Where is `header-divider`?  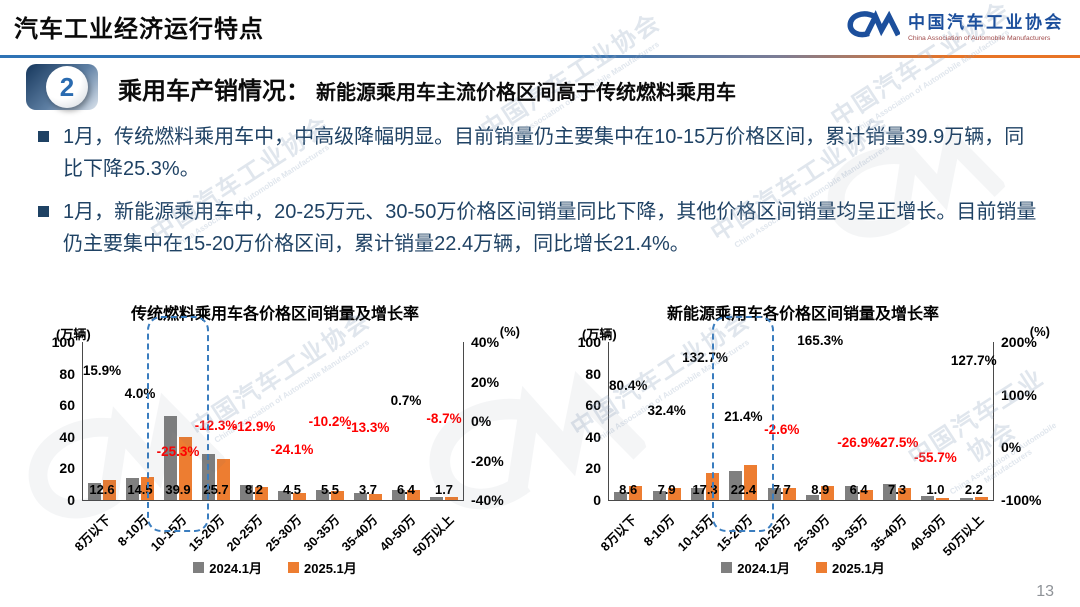 header-divider is located at coordinates (540, 56).